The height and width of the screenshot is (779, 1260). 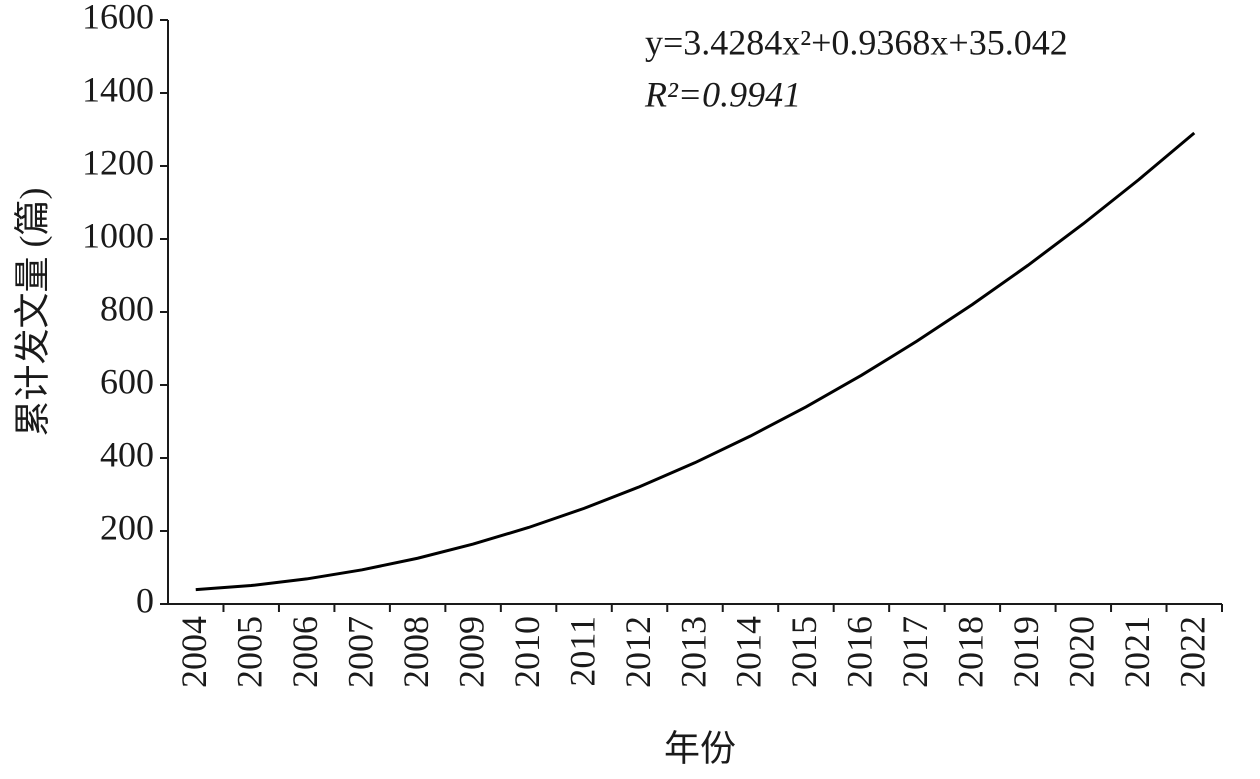 I want to click on x-tick-label: 2010, so click(x=527, y=652).